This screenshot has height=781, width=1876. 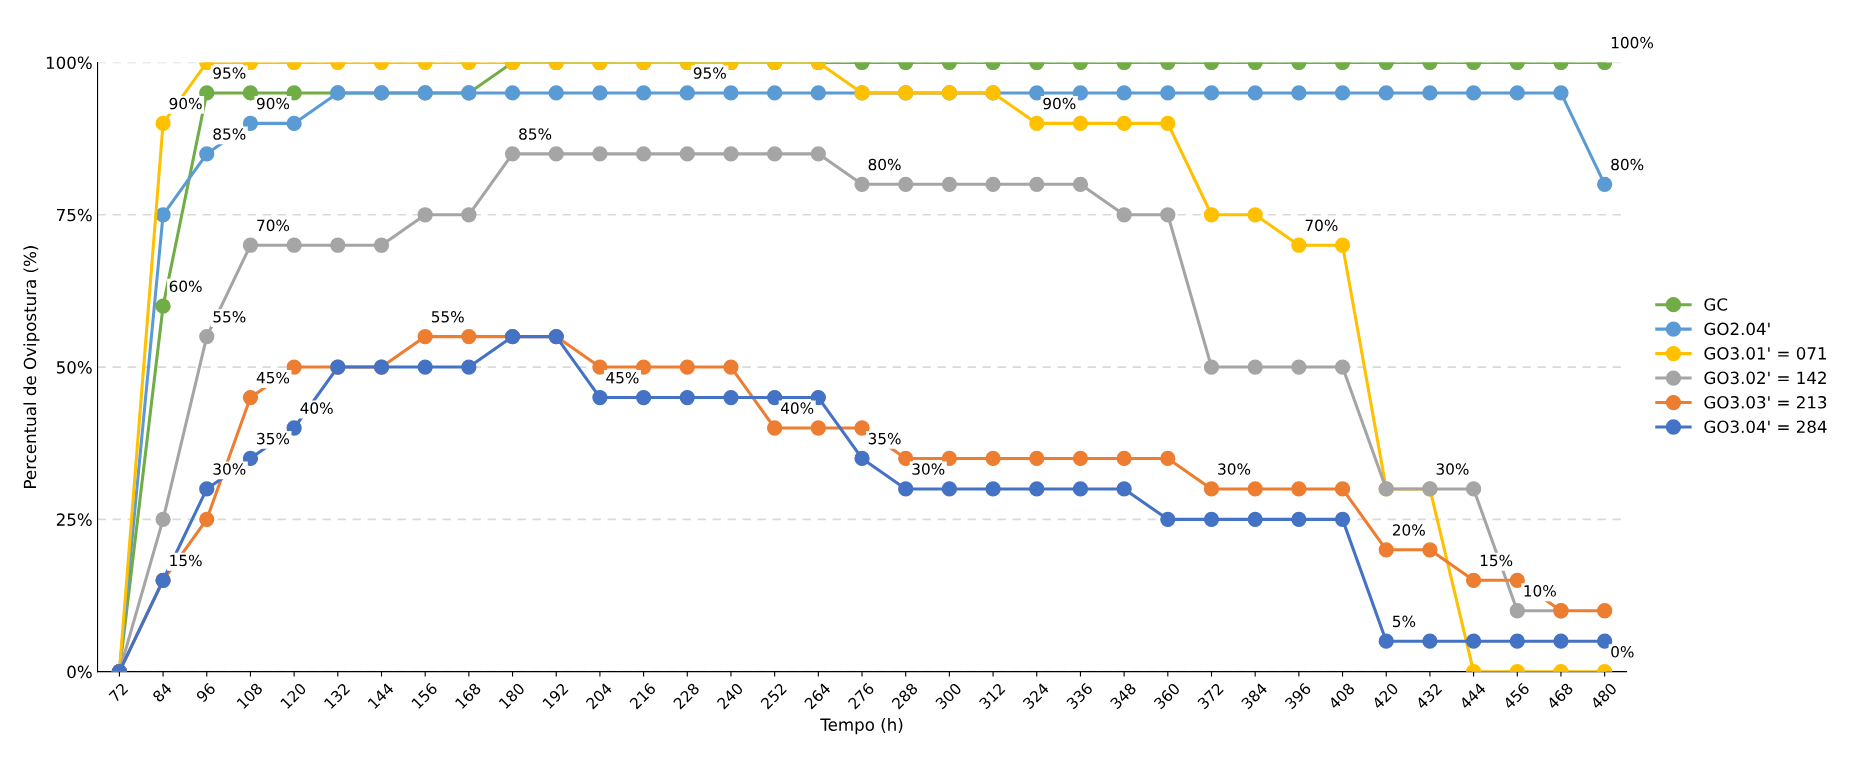 What do you see at coordinates (118, 692) in the screenshot?
I see `x-tick-label: 72` at bounding box center [118, 692].